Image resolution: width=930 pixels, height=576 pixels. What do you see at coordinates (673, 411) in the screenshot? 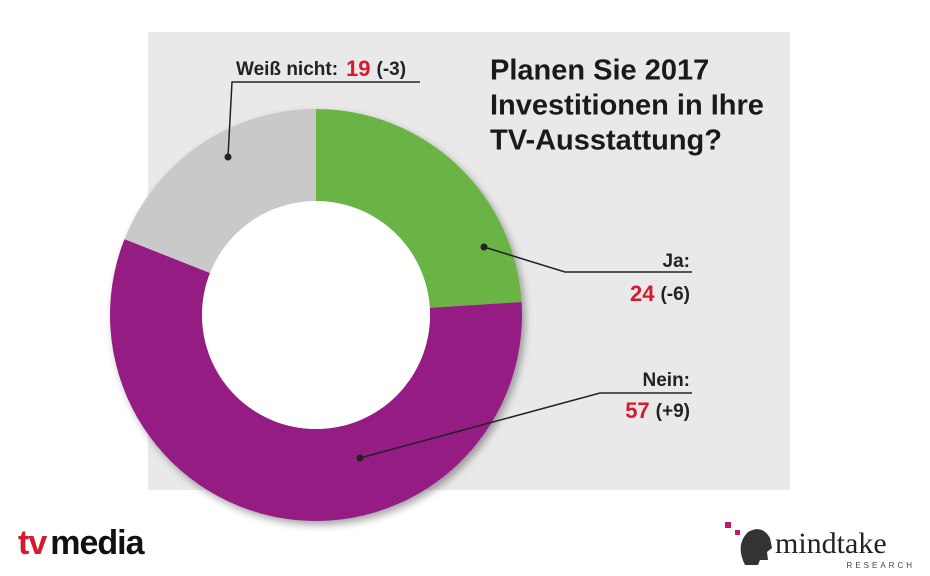
I see `change-label: (+9)` at bounding box center [673, 411].